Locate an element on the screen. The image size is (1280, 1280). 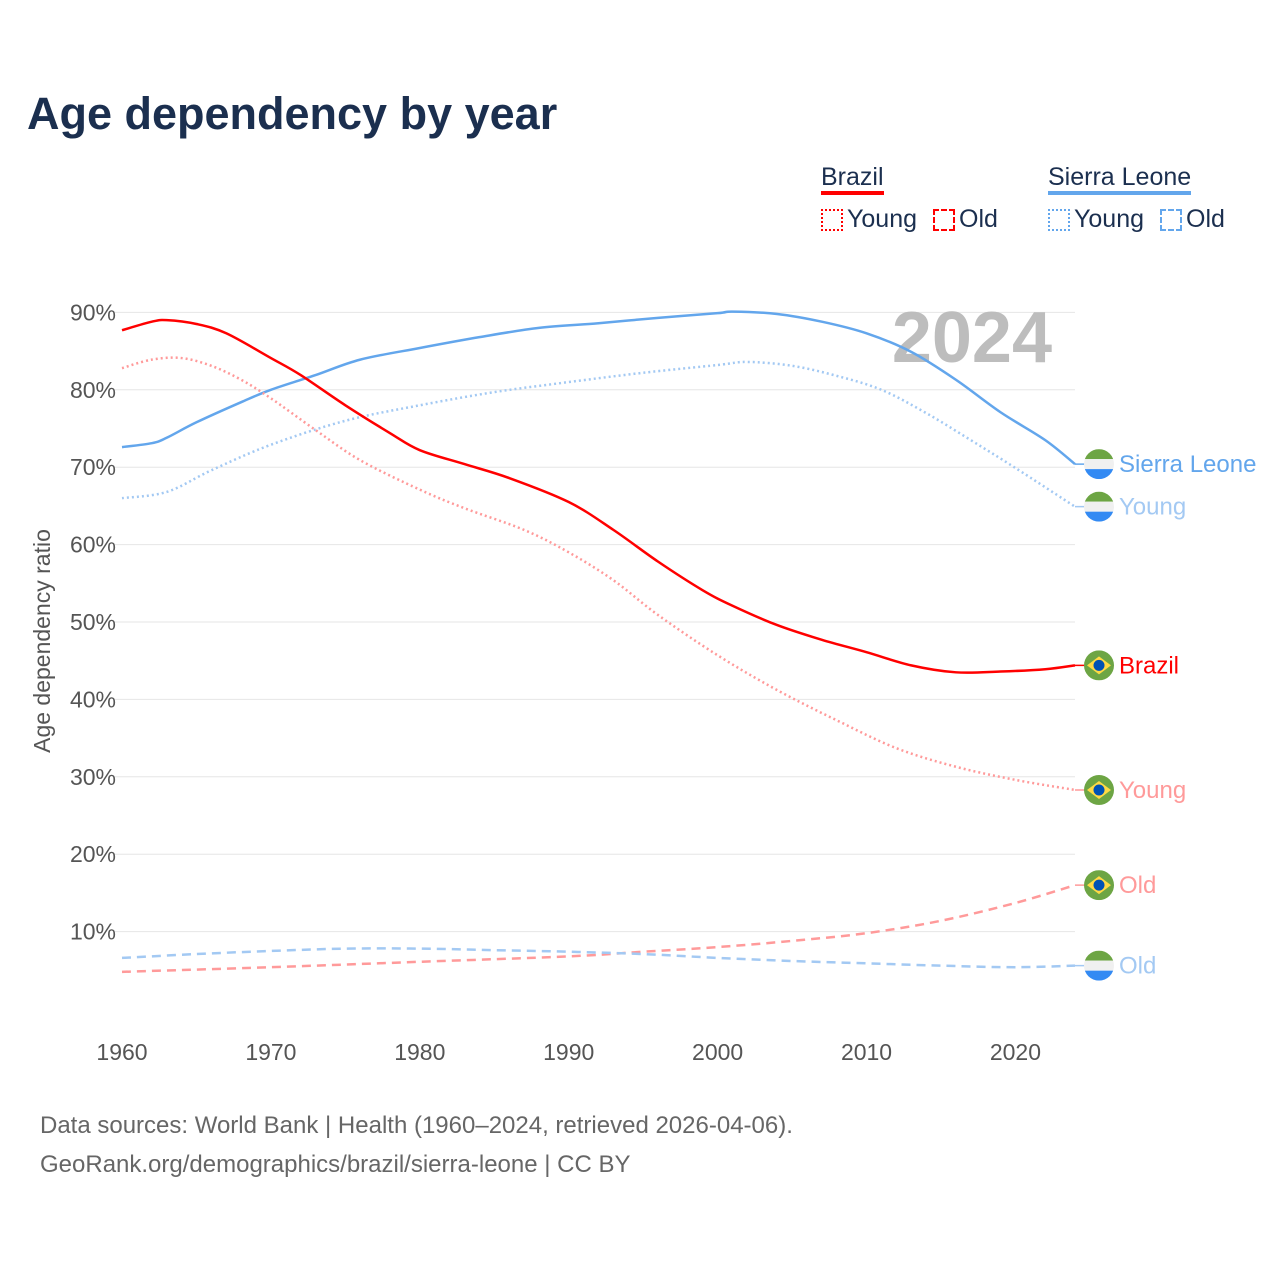
x-tick-label: 1980 is located at coordinates (419, 1052).